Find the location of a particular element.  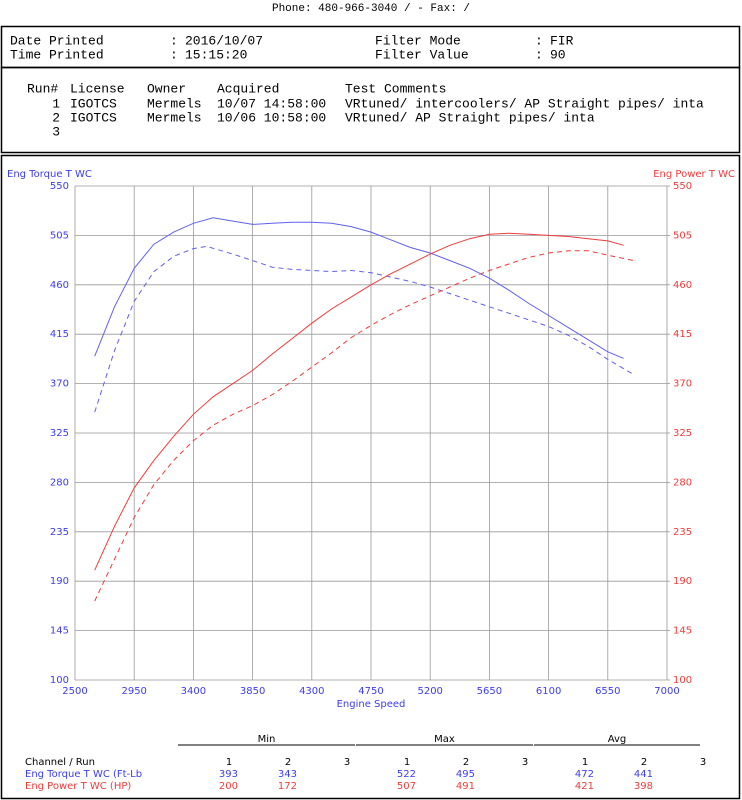

y2-tick-label: 550 is located at coordinates (682, 186).